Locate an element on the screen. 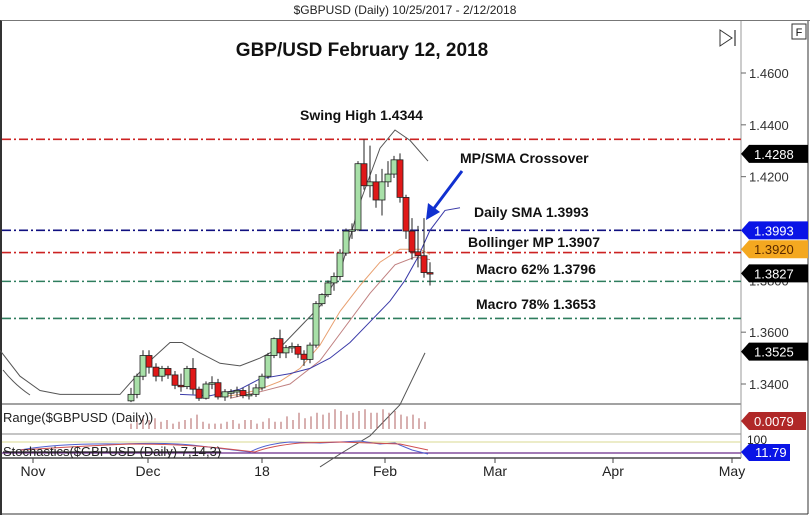  indicator-line-bollinger-mp-20-sma- is located at coordinates (325, 323).